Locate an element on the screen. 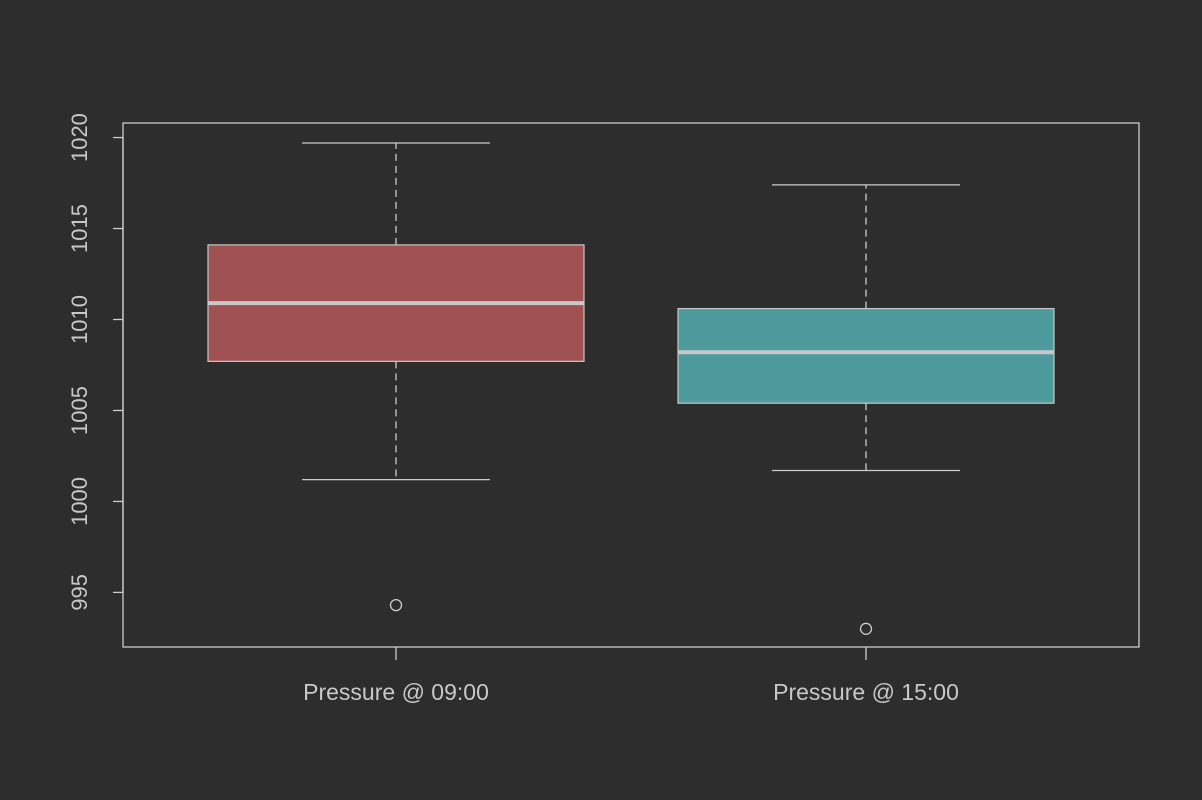 Image resolution: width=1202 pixels, height=800 pixels. y-tick-label: 1005 is located at coordinates (79, 410).